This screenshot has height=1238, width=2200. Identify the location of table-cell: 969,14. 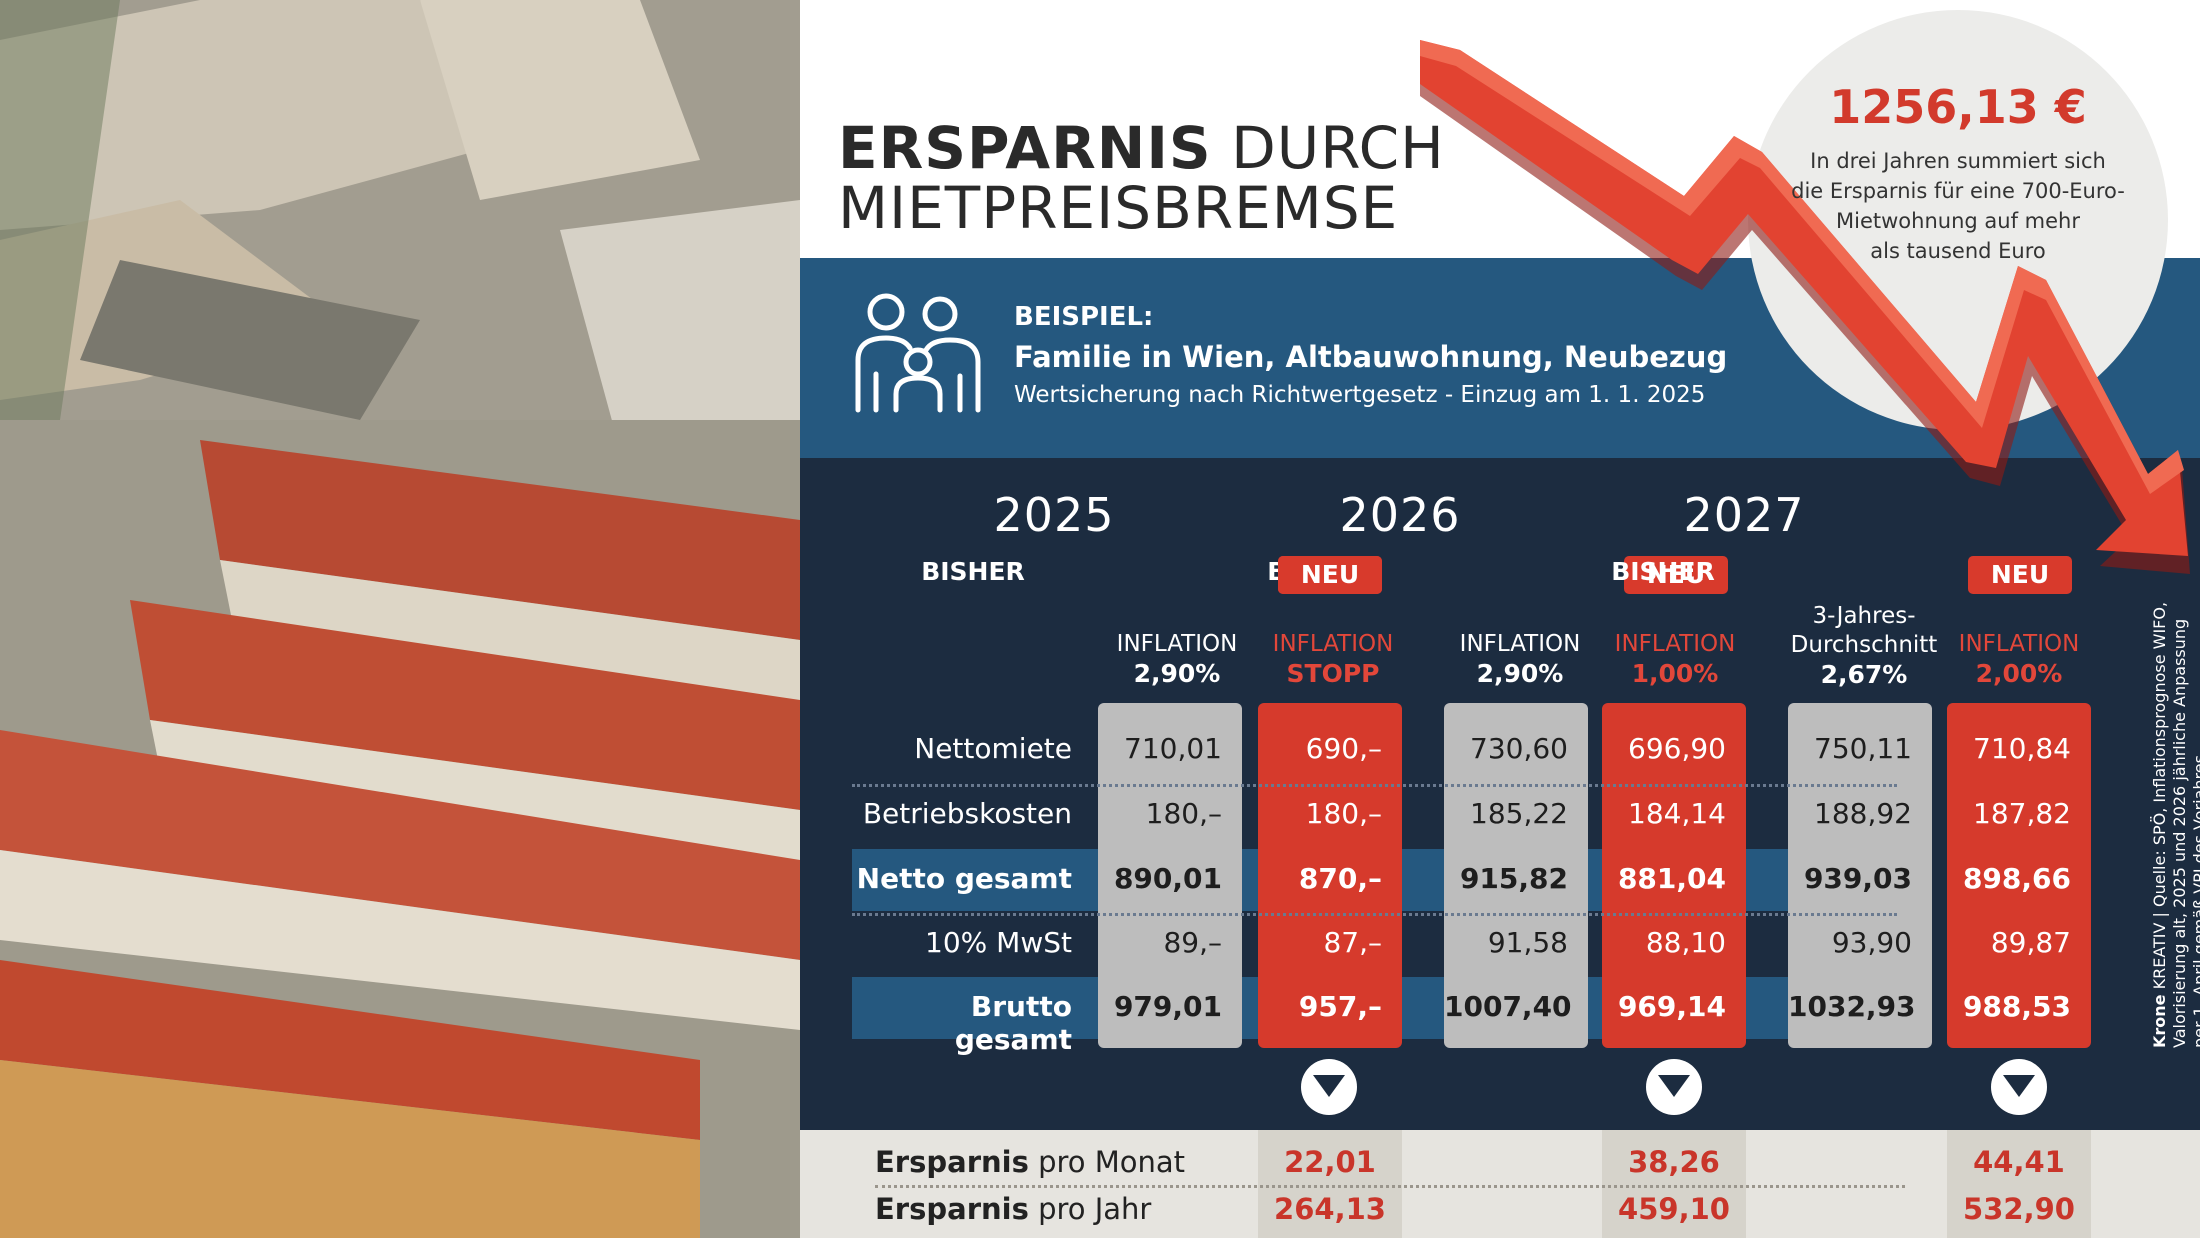
(1671, 1006).